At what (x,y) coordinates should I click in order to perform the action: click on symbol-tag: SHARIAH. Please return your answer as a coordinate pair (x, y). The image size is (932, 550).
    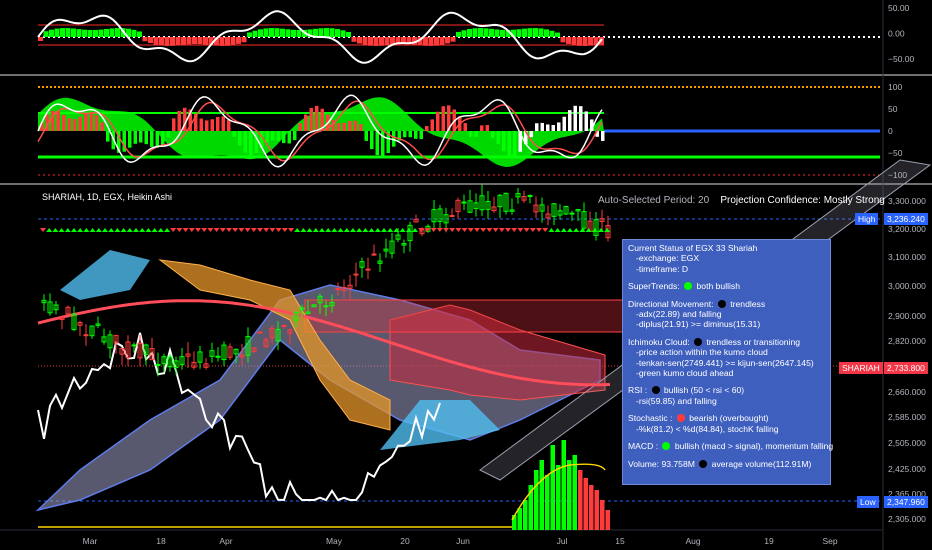
    Looking at the image, I should click on (861, 368).